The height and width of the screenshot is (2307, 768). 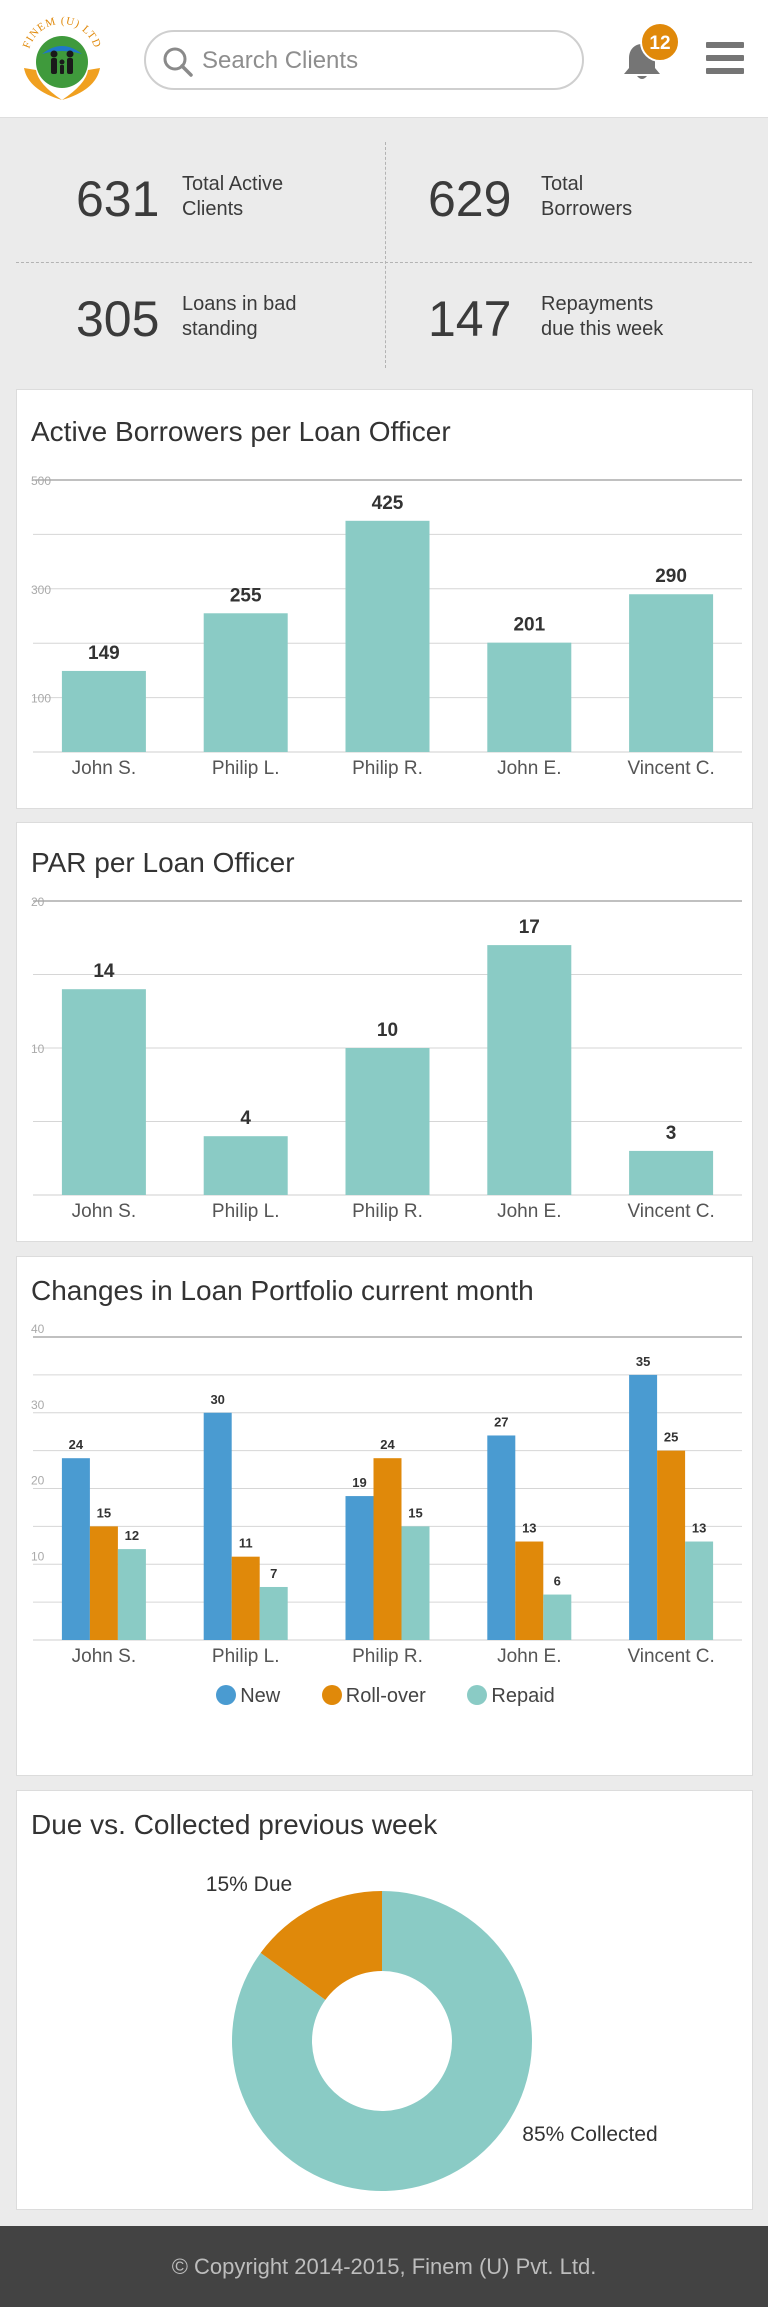 What do you see at coordinates (76, 1444) in the screenshot?
I see `bar-value-label: 24` at bounding box center [76, 1444].